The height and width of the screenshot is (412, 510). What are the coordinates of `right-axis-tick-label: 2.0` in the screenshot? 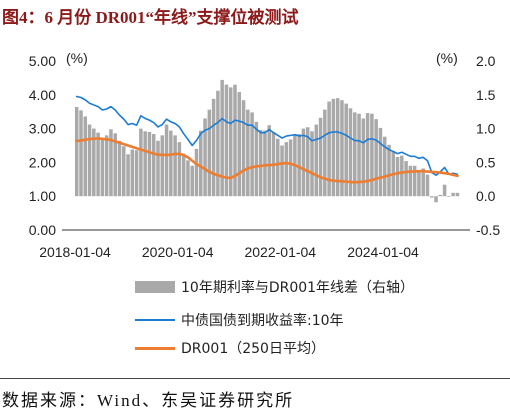 It's located at (486, 61).